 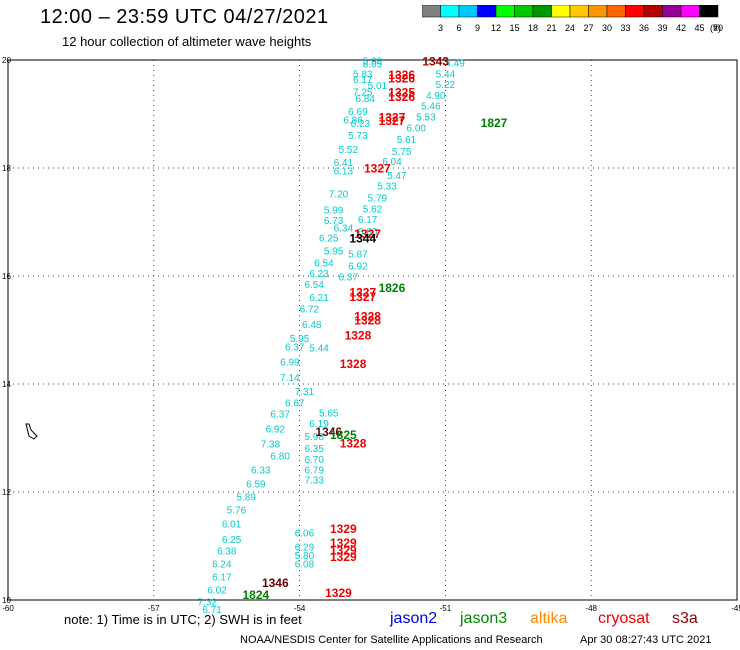 I want to click on data-point-jason3: 5.62, so click(x=373, y=209).